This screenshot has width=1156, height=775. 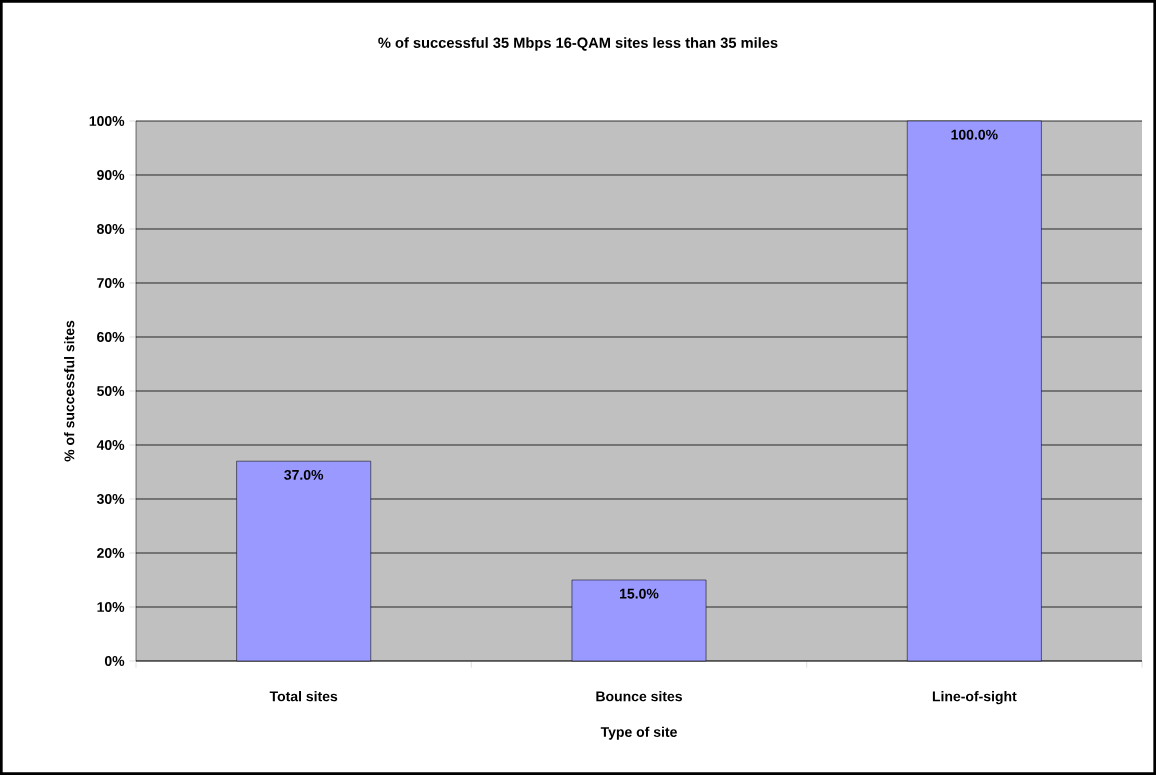 I want to click on y-tick-label: 80%, so click(x=111, y=229).